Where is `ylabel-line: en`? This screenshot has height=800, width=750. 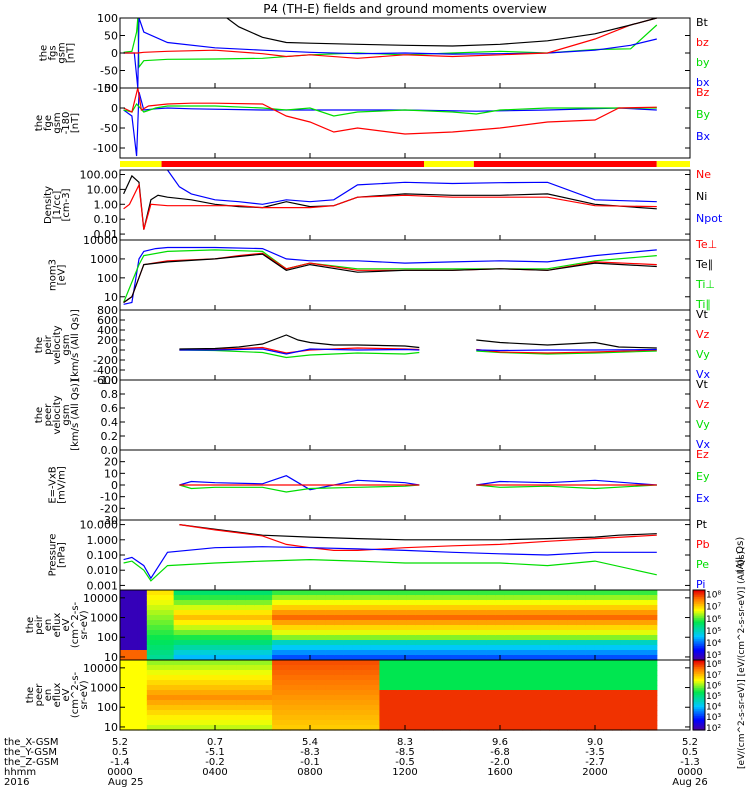 ylabel-line: en is located at coordinates (48, 695).